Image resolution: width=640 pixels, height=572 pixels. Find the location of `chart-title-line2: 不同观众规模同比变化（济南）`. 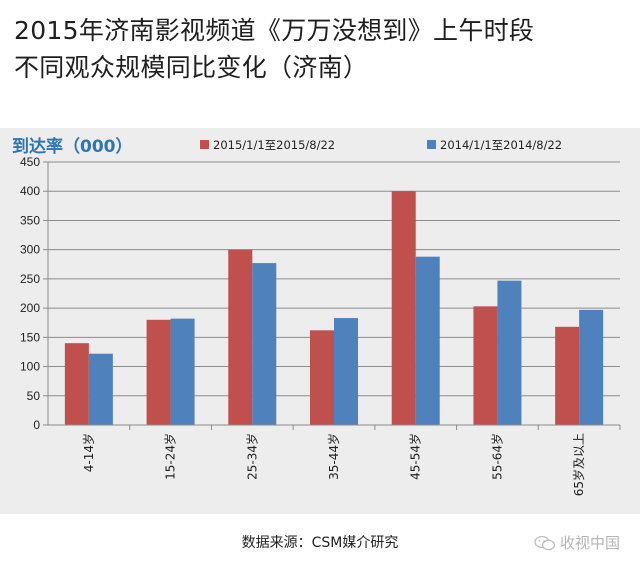

chart-title-line2: 不同观众规模同比变化（济南） is located at coordinates (191, 67).